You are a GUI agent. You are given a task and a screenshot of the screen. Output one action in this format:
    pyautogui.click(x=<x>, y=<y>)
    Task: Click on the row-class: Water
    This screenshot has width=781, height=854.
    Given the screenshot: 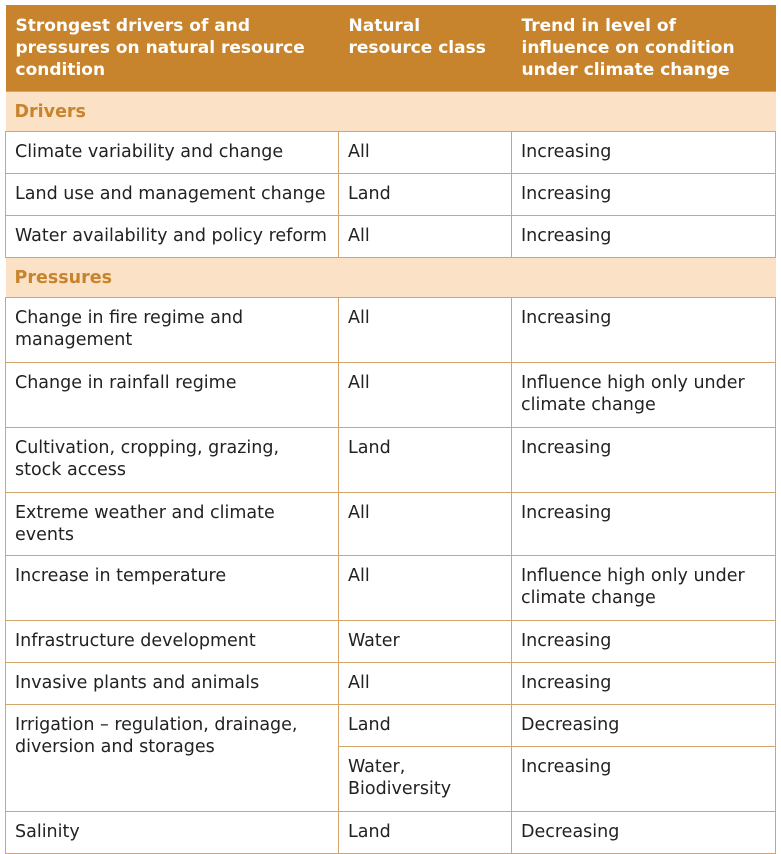 What is the action you would take?
    pyautogui.click(x=425, y=641)
    